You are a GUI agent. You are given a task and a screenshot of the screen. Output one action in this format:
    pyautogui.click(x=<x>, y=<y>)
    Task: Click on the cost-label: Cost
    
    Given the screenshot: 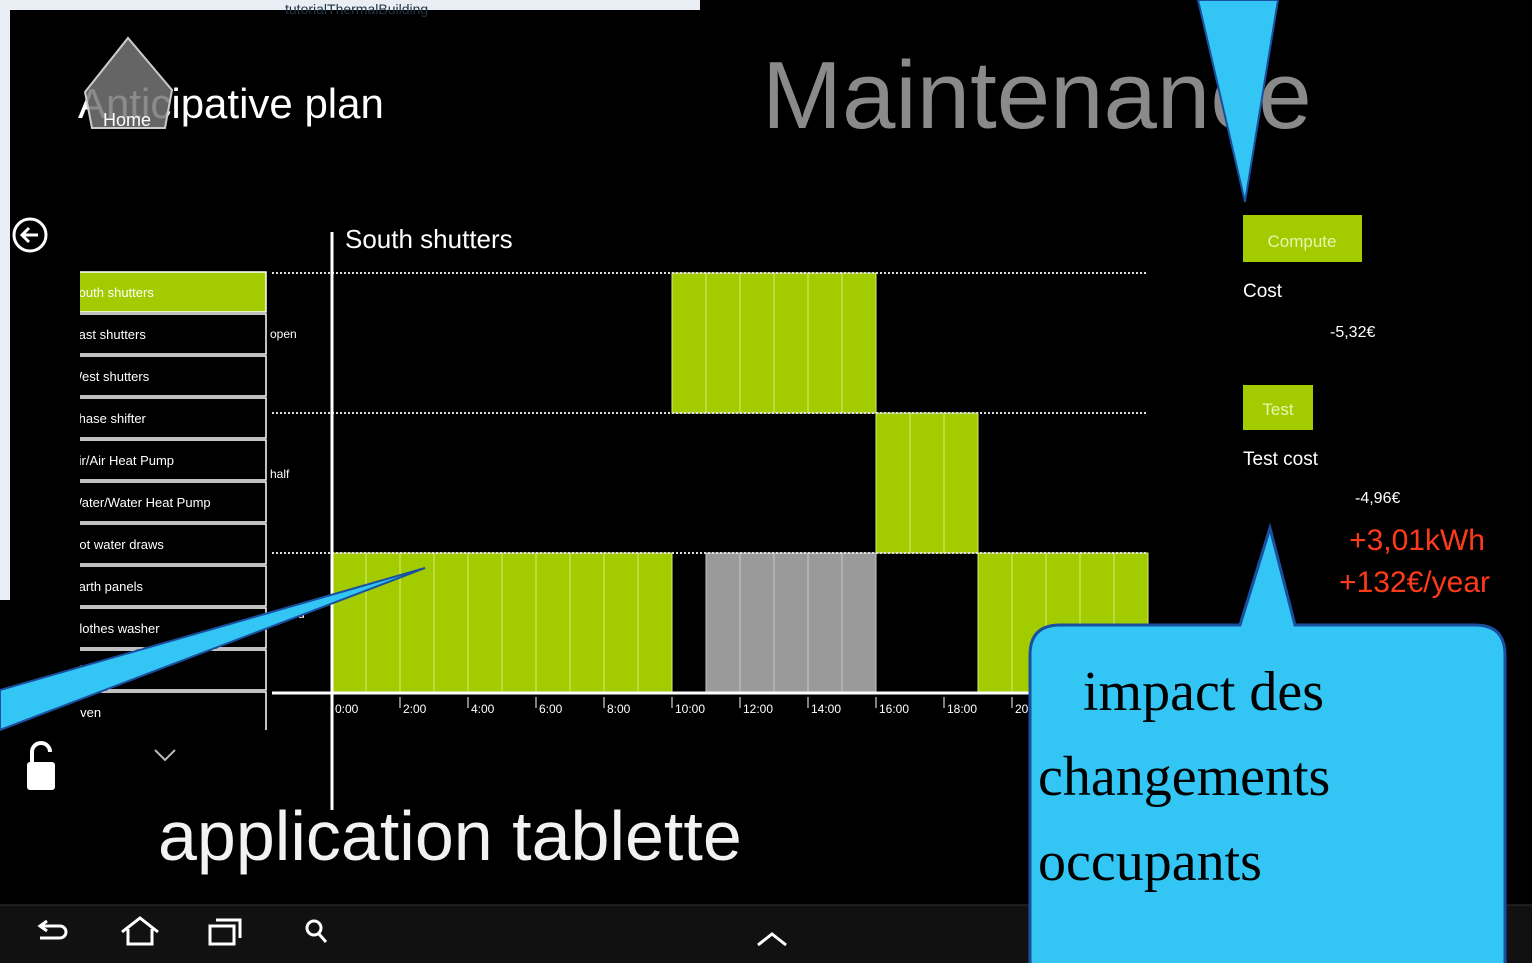 What is the action you would take?
    pyautogui.click(x=1263, y=291)
    